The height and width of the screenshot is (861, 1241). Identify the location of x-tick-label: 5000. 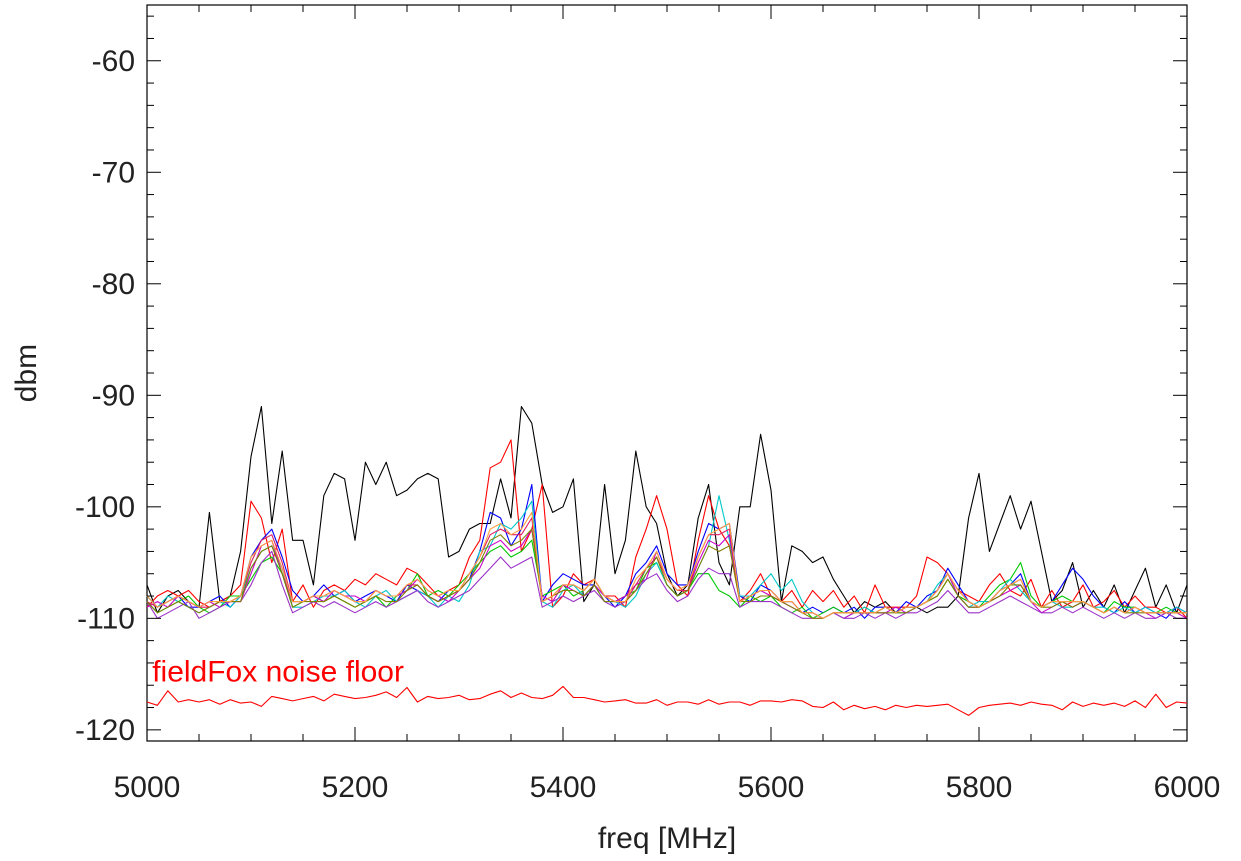
(147, 787).